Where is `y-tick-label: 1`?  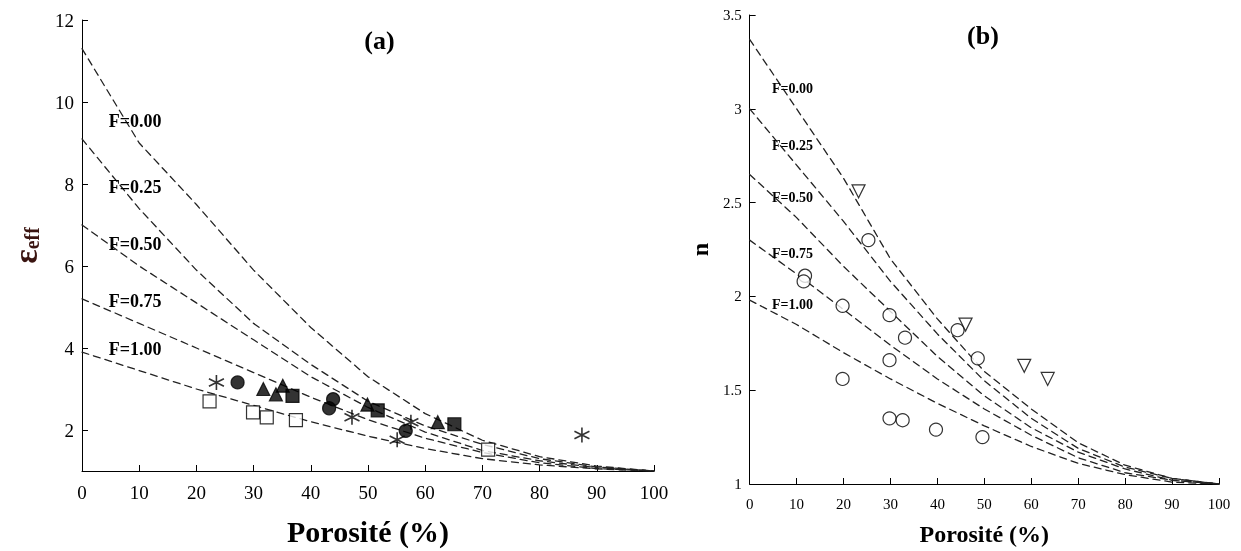
y-tick-label: 1 is located at coordinates (738, 484).